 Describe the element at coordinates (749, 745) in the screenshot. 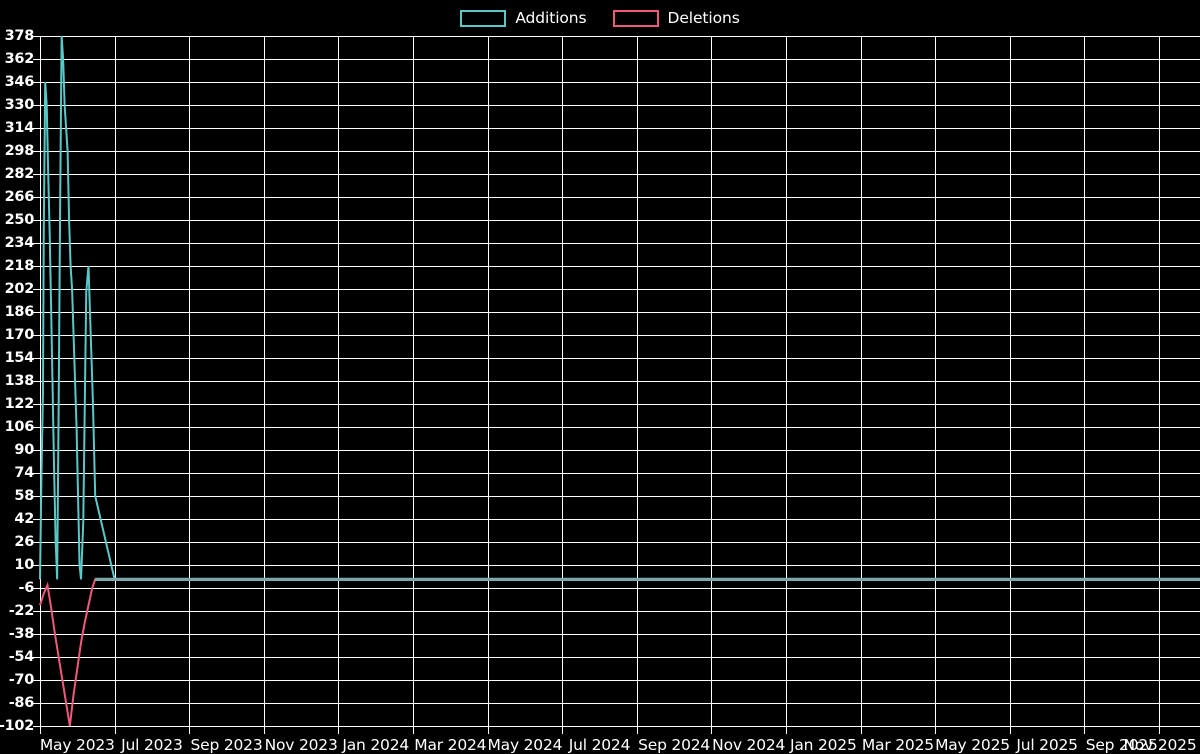

I see `x-axis-tick-label: Nov 2024` at that location.